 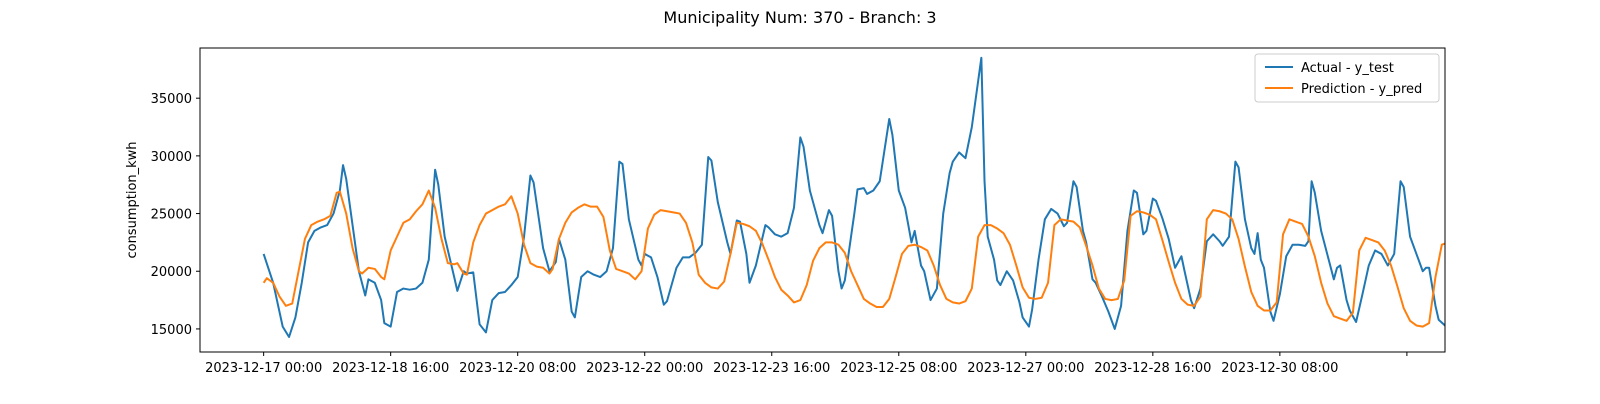 I want to click on x-tick-label: 2023-12-18 16:00, so click(x=390, y=368).